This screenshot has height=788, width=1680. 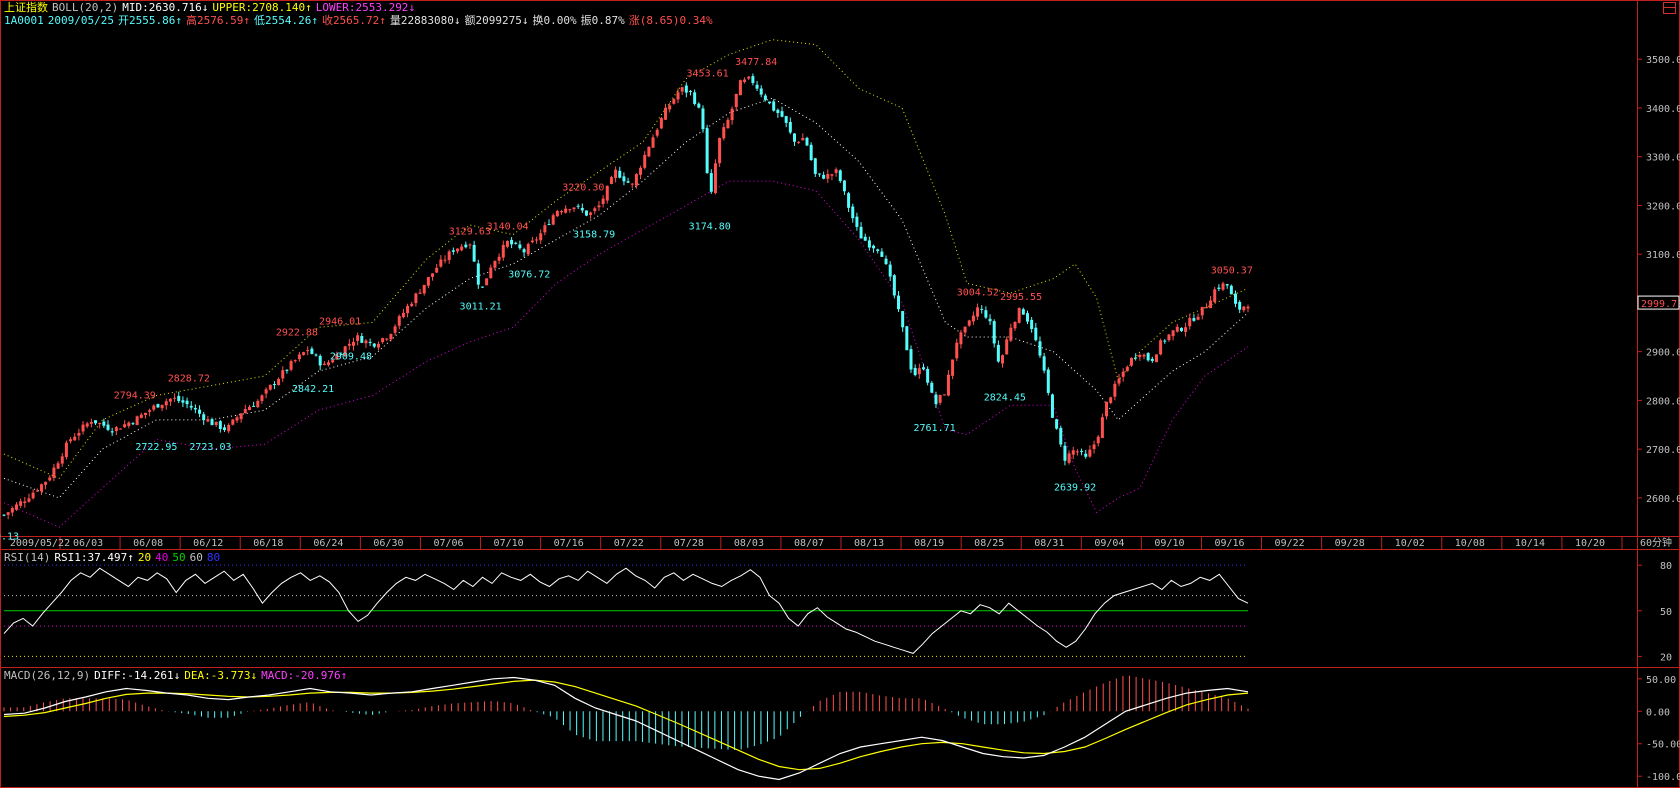 What do you see at coordinates (1530, 543) in the screenshot?
I see `date-tick-label: 10/14` at bounding box center [1530, 543].